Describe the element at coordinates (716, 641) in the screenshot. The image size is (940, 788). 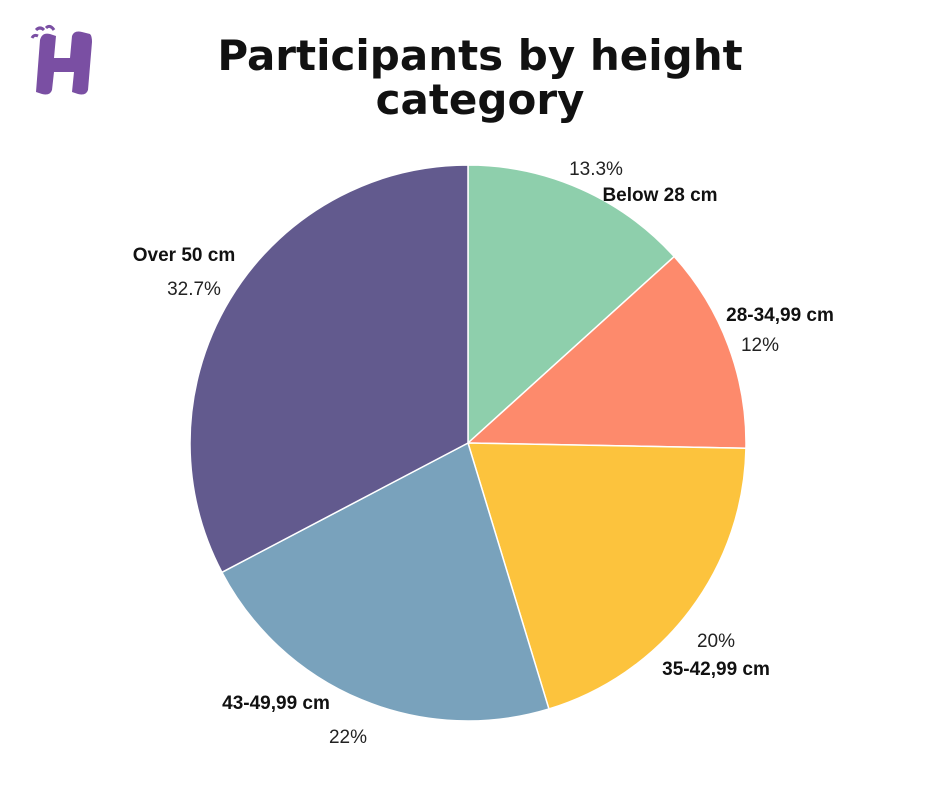
I see `slice-percent-3: 20%` at that location.